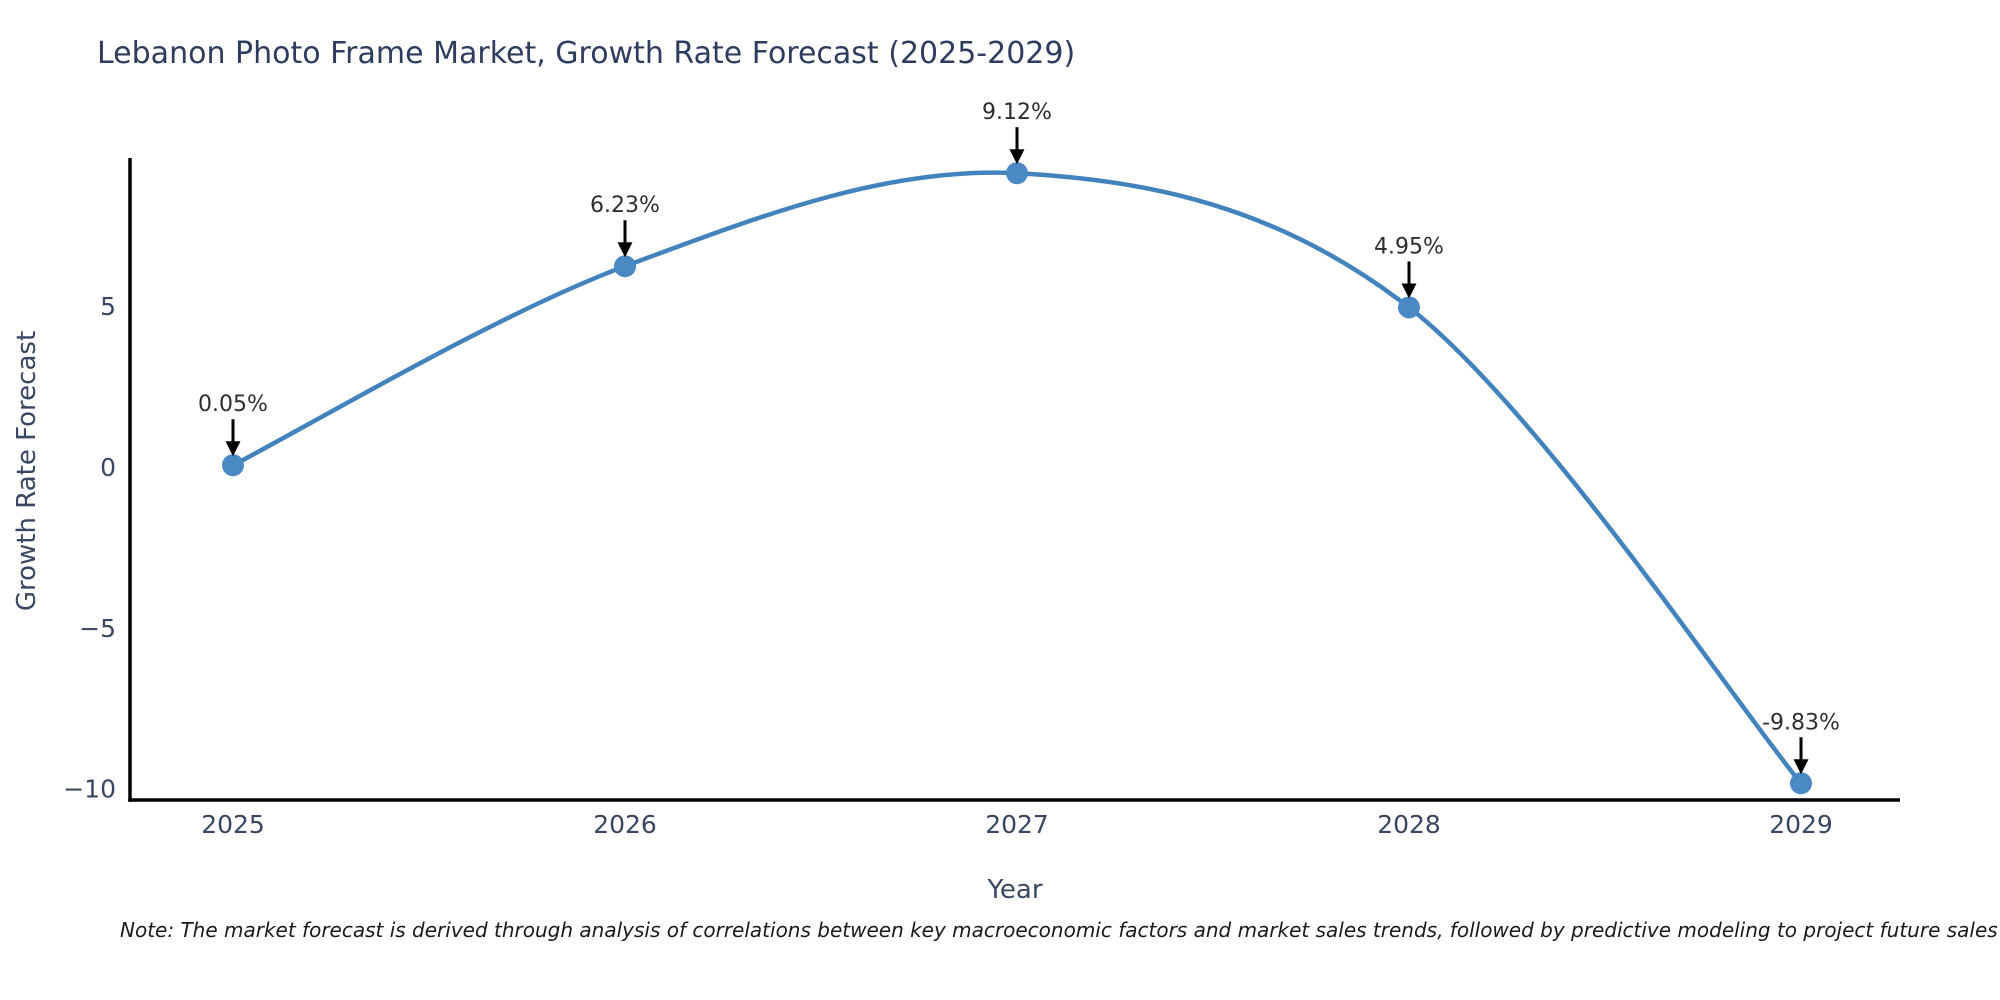 The width and height of the screenshot is (2000, 1000). Describe the element at coordinates (233, 465) in the screenshot. I see `data-point-2025` at that location.